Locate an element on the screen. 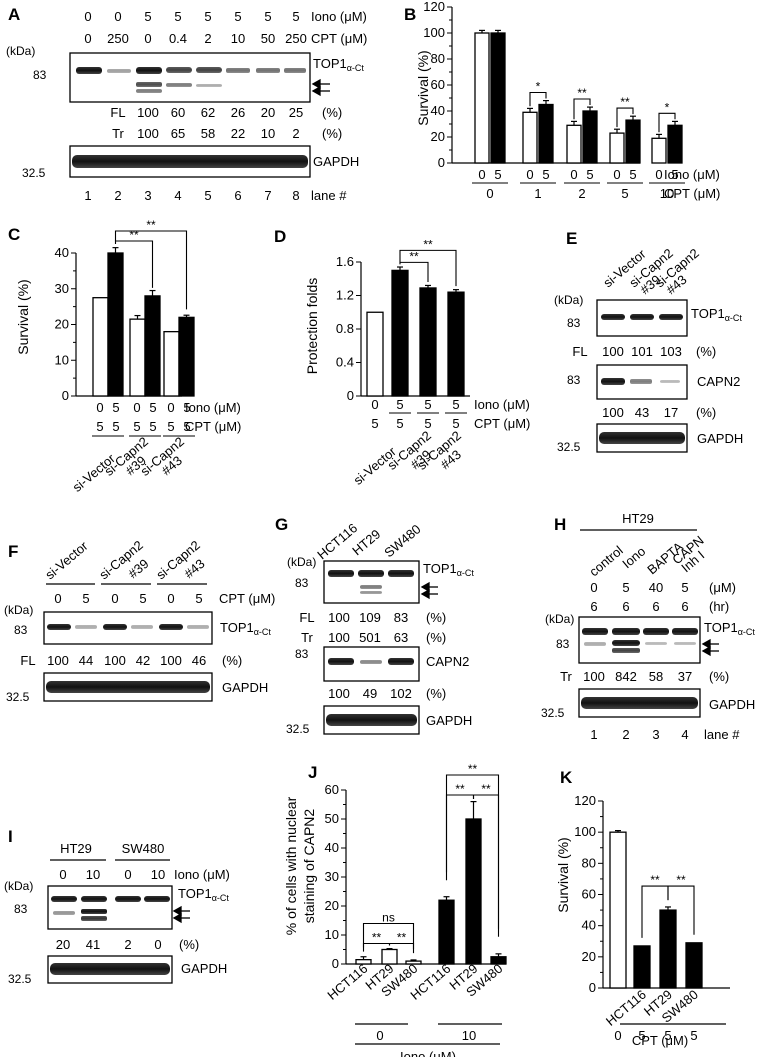 The image size is (767, 1057). k-bar is located at coordinates (668, 949).